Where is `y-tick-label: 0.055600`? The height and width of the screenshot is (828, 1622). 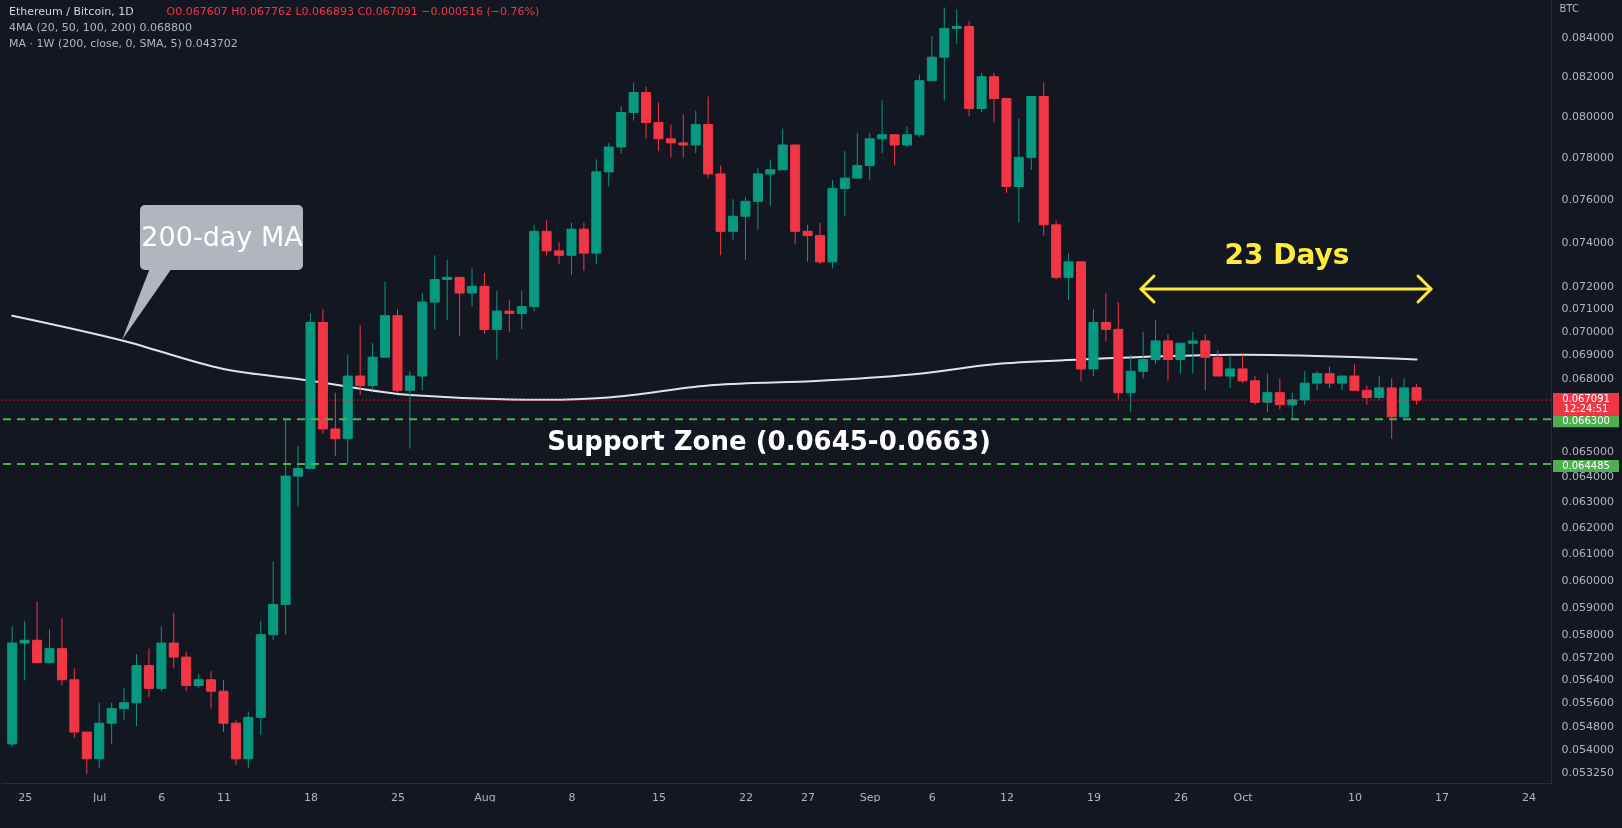
y-tick-label: 0.055600 is located at coordinates (1587, 703).